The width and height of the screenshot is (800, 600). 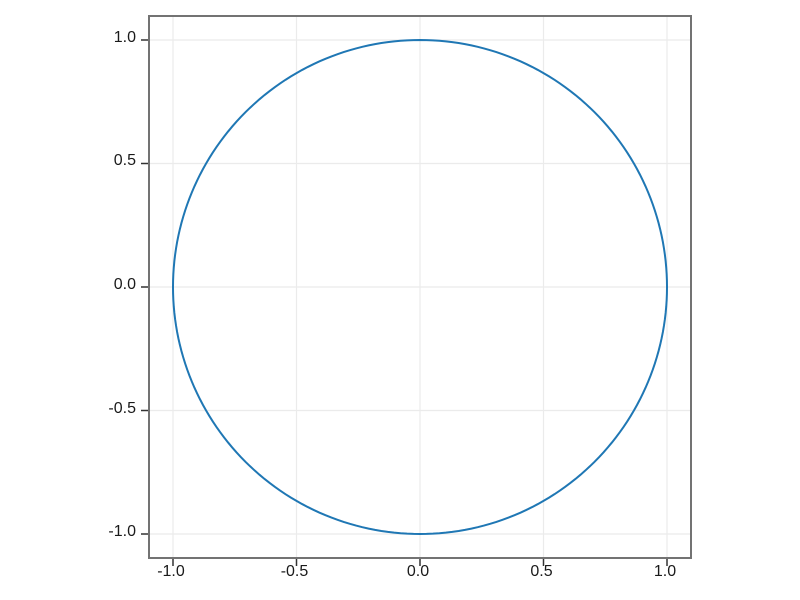 What do you see at coordinates (122, 531) in the screenshot?
I see `y-tick-label: -1.0` at bounding box center [122, 531].